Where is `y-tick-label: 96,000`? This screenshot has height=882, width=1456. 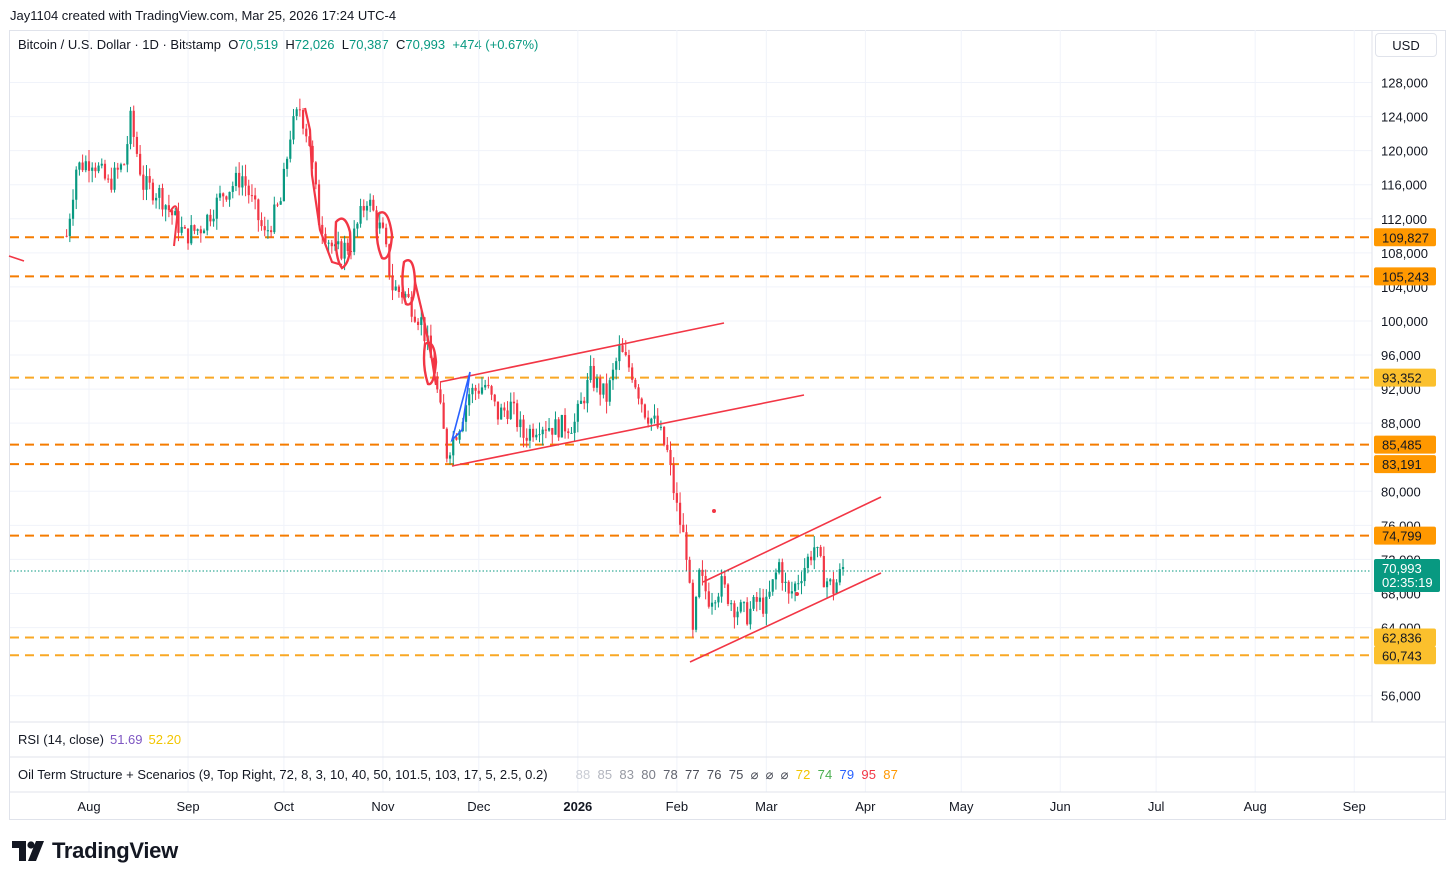
y-tick-label: 96,000 is located at coordinates (1401, 355).